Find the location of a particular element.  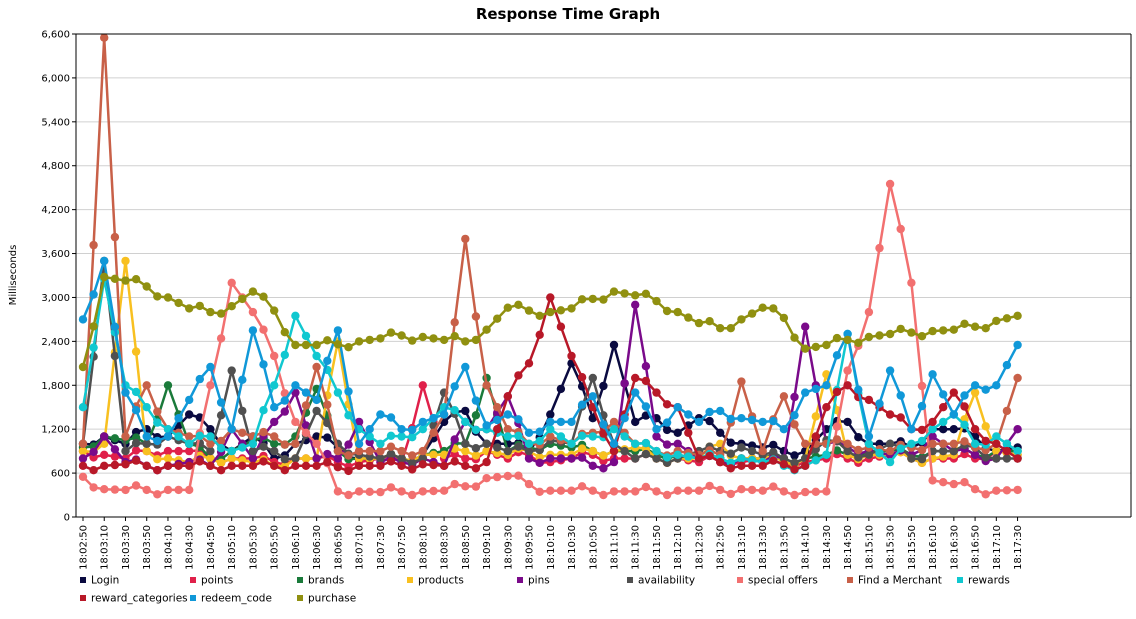

x-tick-label: 18:14:30 is located at coordinates (827, 547).